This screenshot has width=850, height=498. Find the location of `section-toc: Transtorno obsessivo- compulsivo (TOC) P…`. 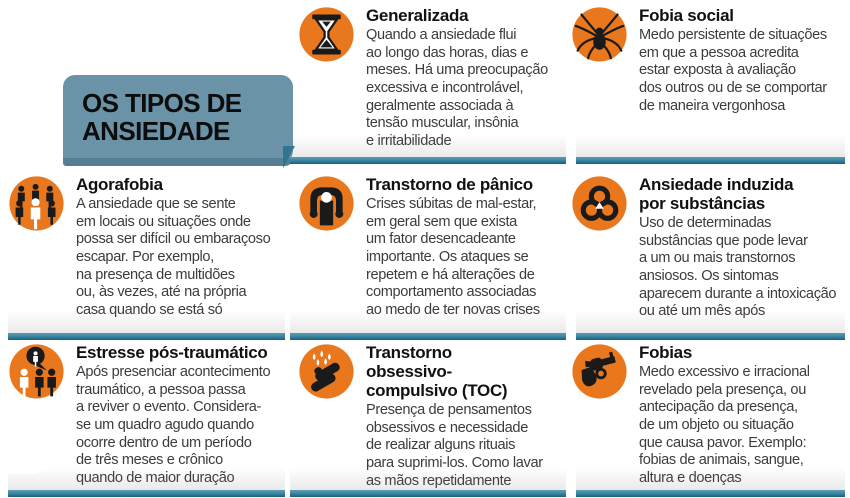

section-toc: Transtorno obsessivo- compulsivo (TOC) P… is located at coordinates (428, 415).